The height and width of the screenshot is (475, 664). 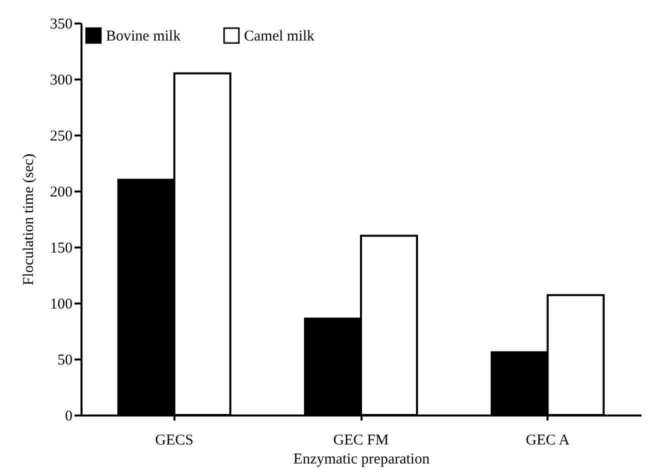 I want to click on y-tick-label: 350, so click(x=61, y=24).